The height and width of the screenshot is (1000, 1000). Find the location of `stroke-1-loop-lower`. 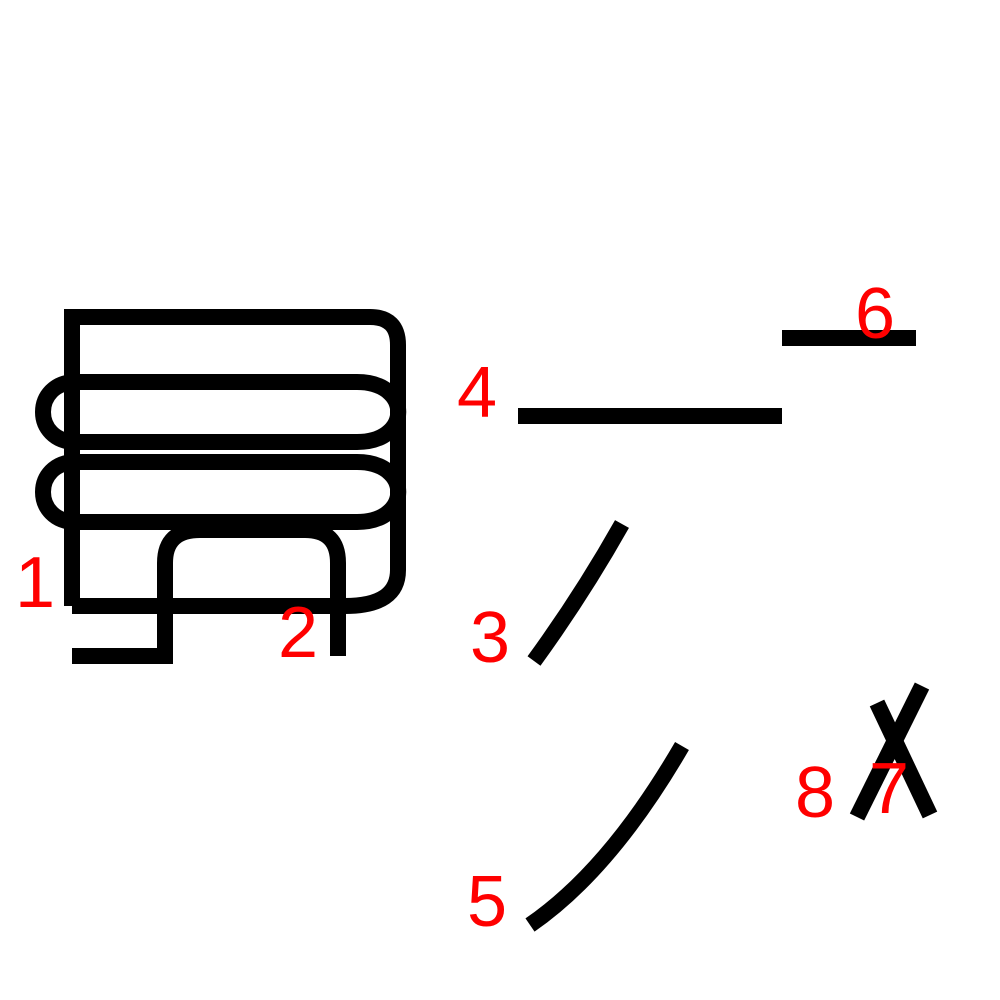

stroke-1-loop-lower is located at coordinates (221, 492).